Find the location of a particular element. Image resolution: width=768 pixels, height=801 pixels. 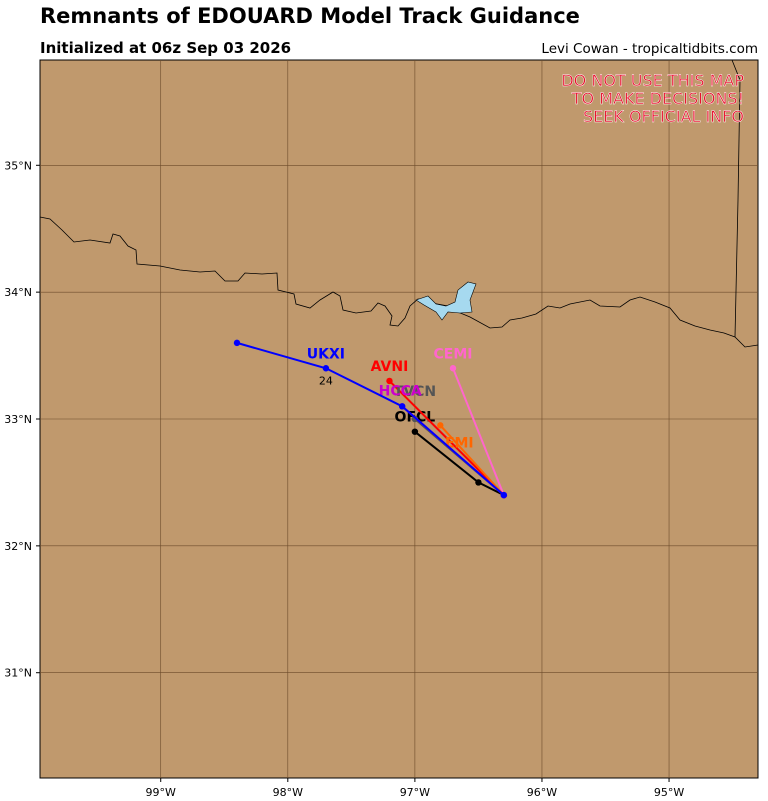

y-tick-label: 32°N is located at coordinates (18, 546).